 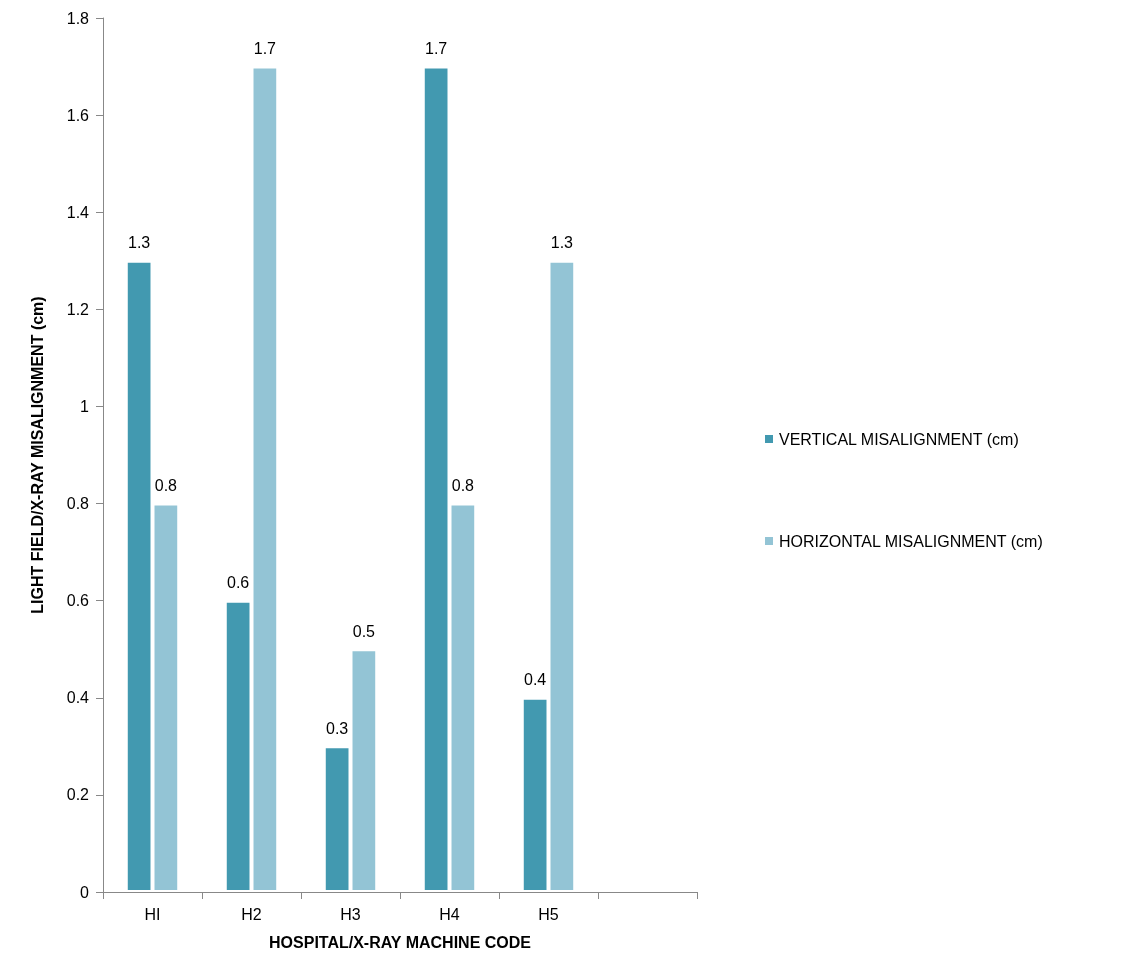 I want to click on x-tick-label: H2, so click(x=251, y=914).